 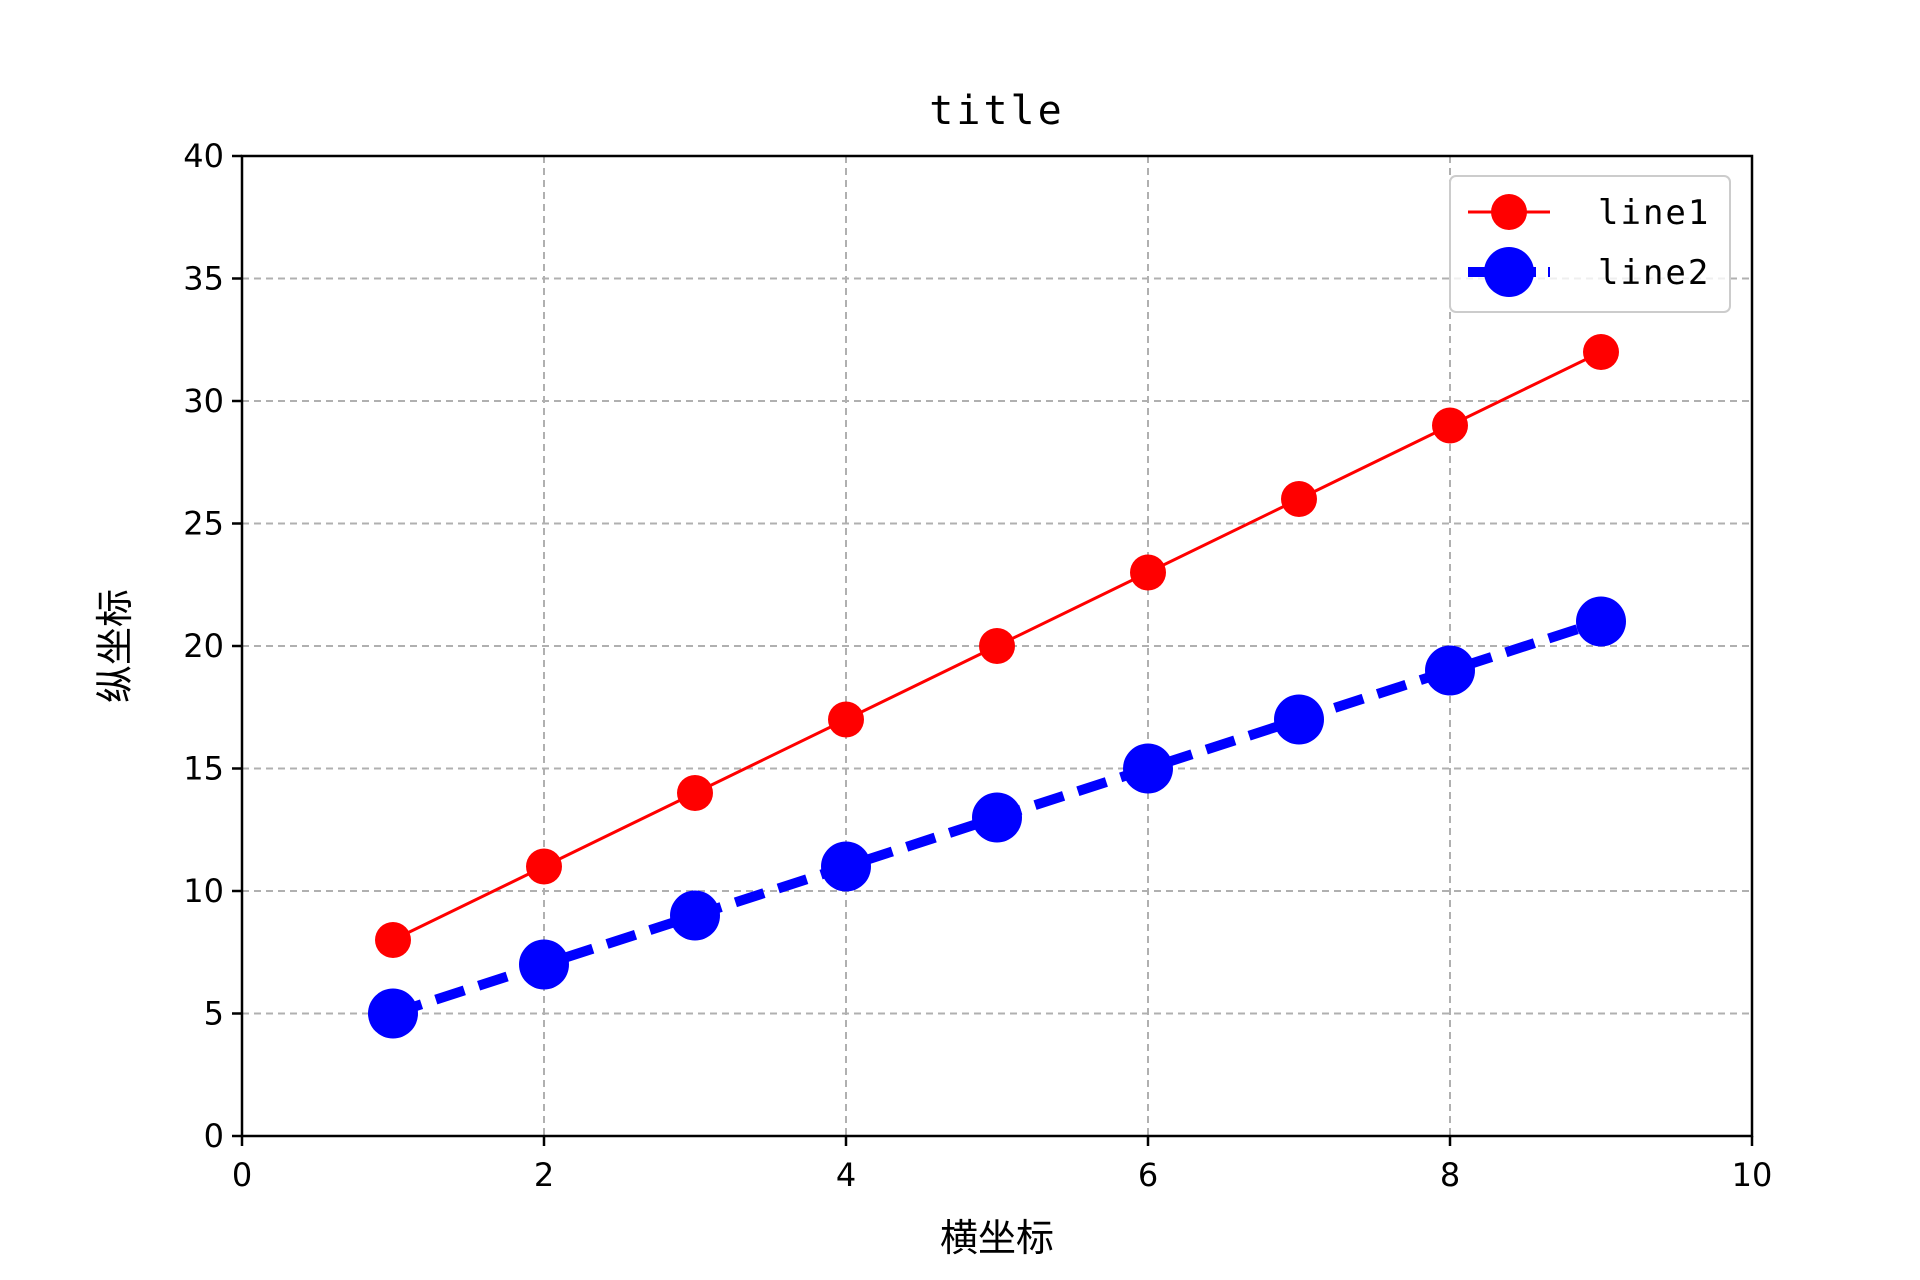 What do you see at coordinates (1450, 1175) in the screenshot?
I see `x-tick-label: 8` at bounding box center [1450, 1175].